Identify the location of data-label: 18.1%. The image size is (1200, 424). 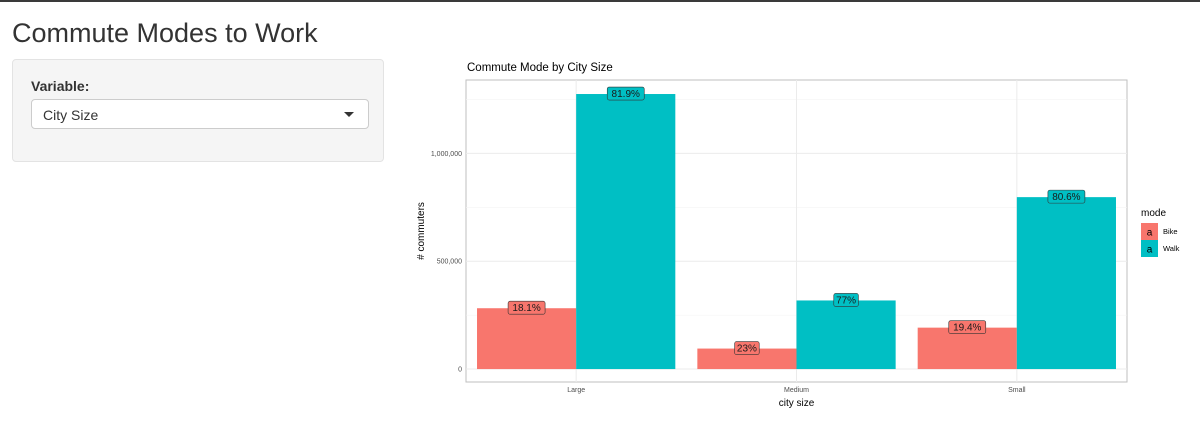
(526, 308).